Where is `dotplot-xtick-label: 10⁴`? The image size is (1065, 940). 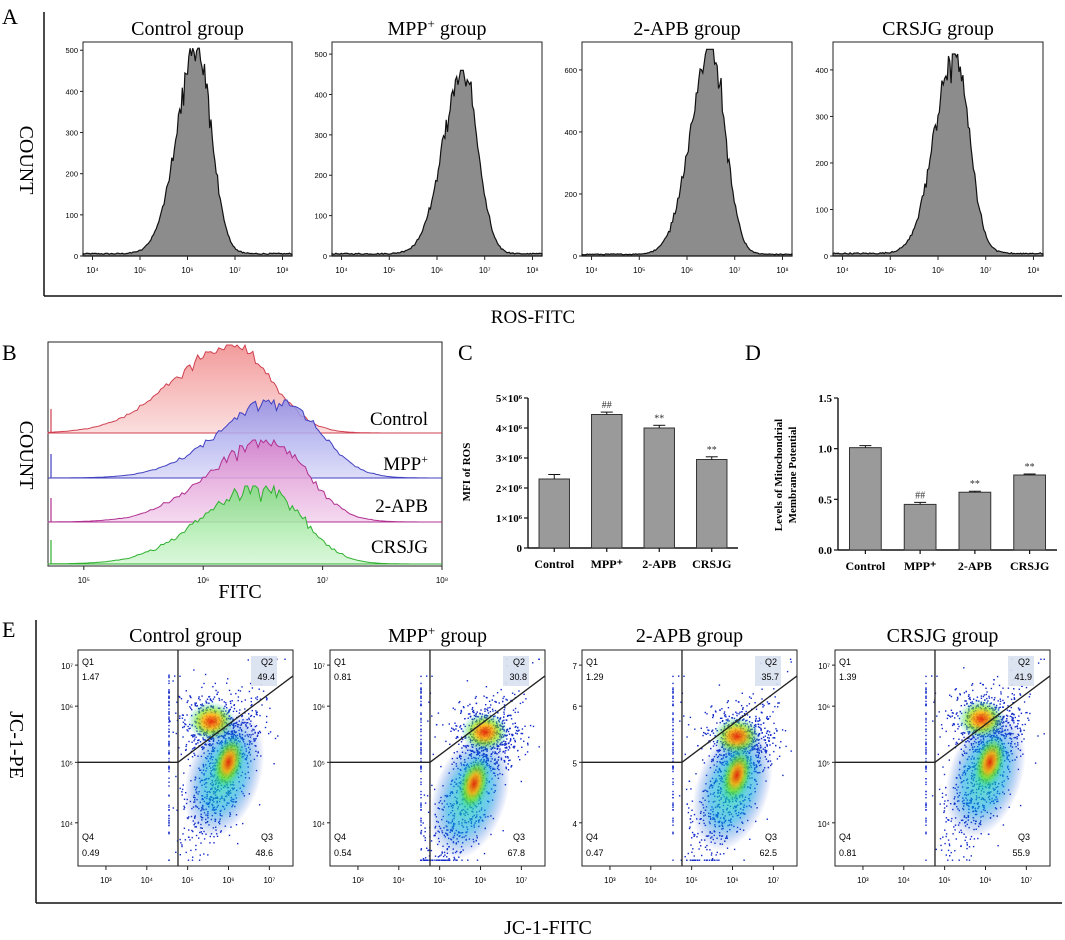
dotplot-xtick-label: 10⁴ is located at coordinates (399, 880).